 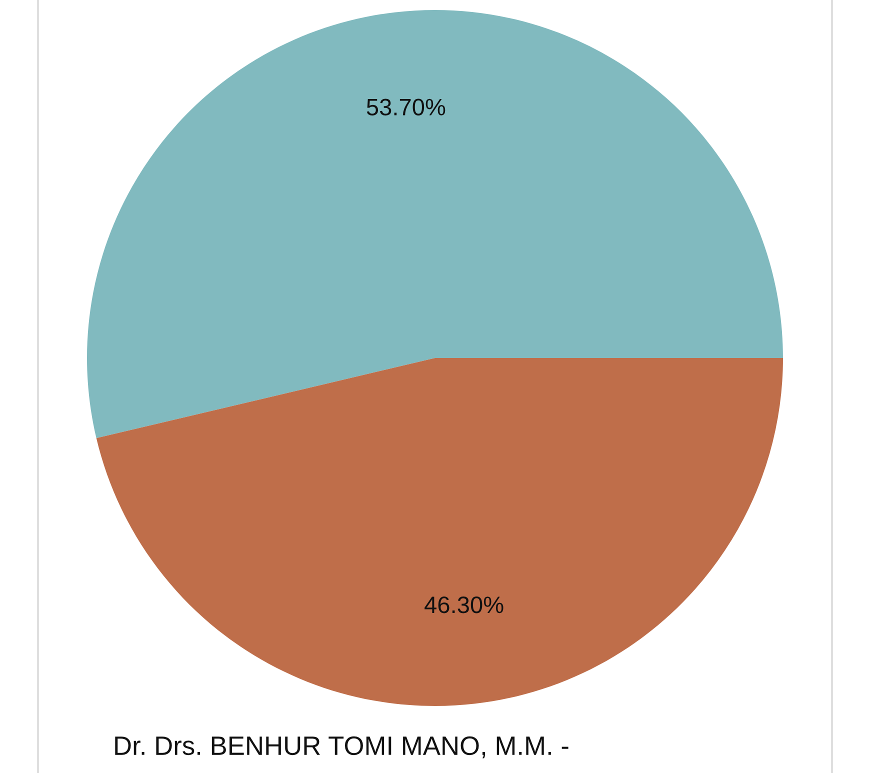 I want to click on text: Dr. Drs. BENHUR TOMI MANO, M.M. -, so click(x=341, y=747).